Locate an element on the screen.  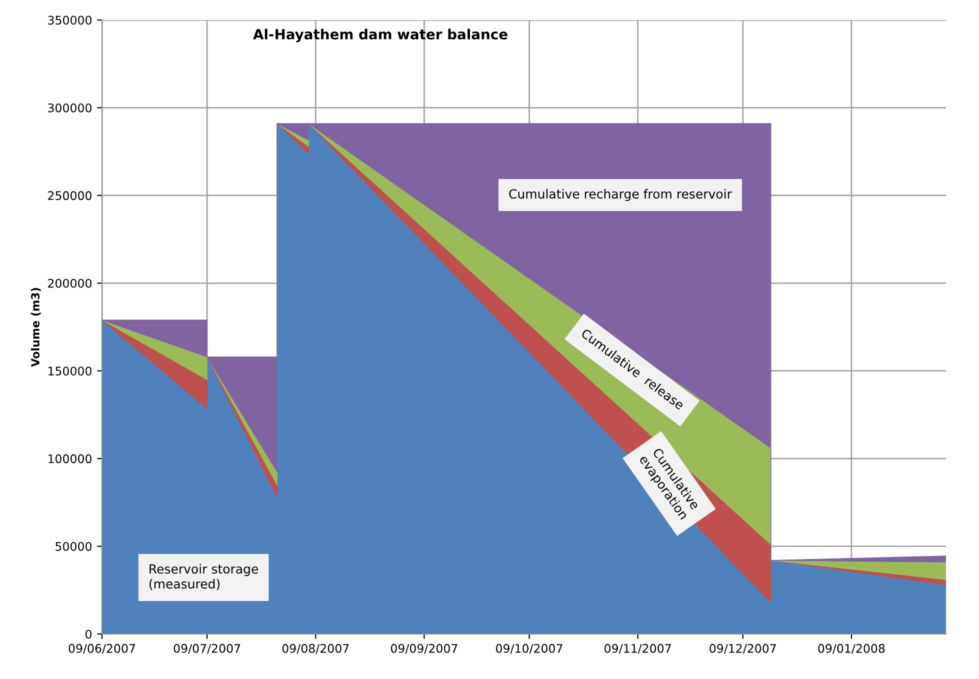
x-tick-label: 09/11/2007 is located at coordinates (637, 649).